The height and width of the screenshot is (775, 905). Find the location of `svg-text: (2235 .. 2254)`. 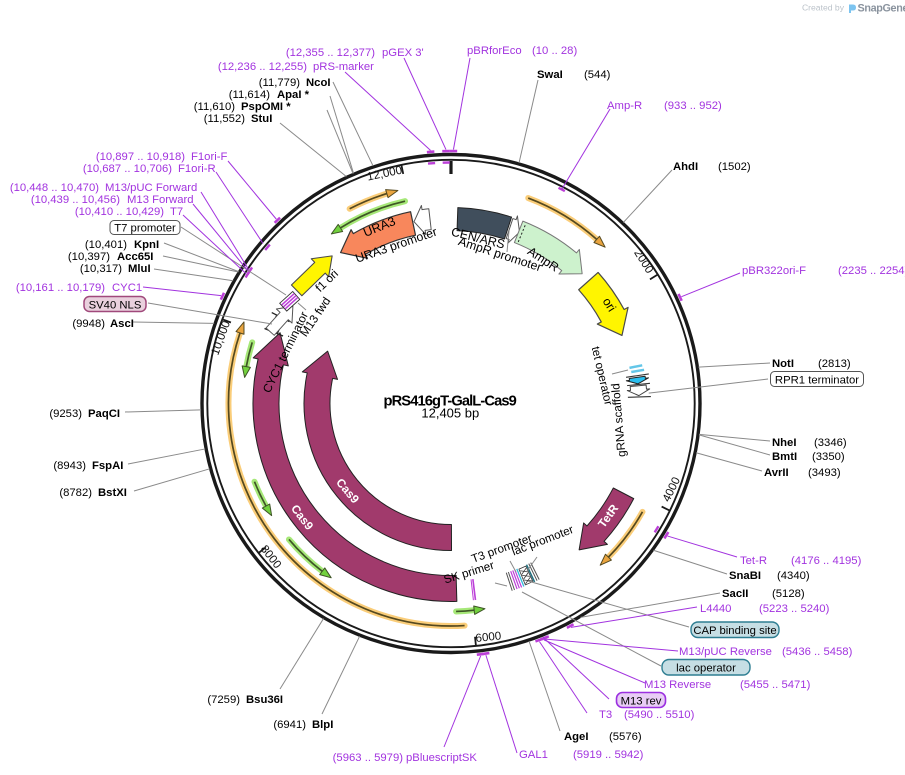

svg-text: (2235 .. 2254) is located at coordinates (871, 271).